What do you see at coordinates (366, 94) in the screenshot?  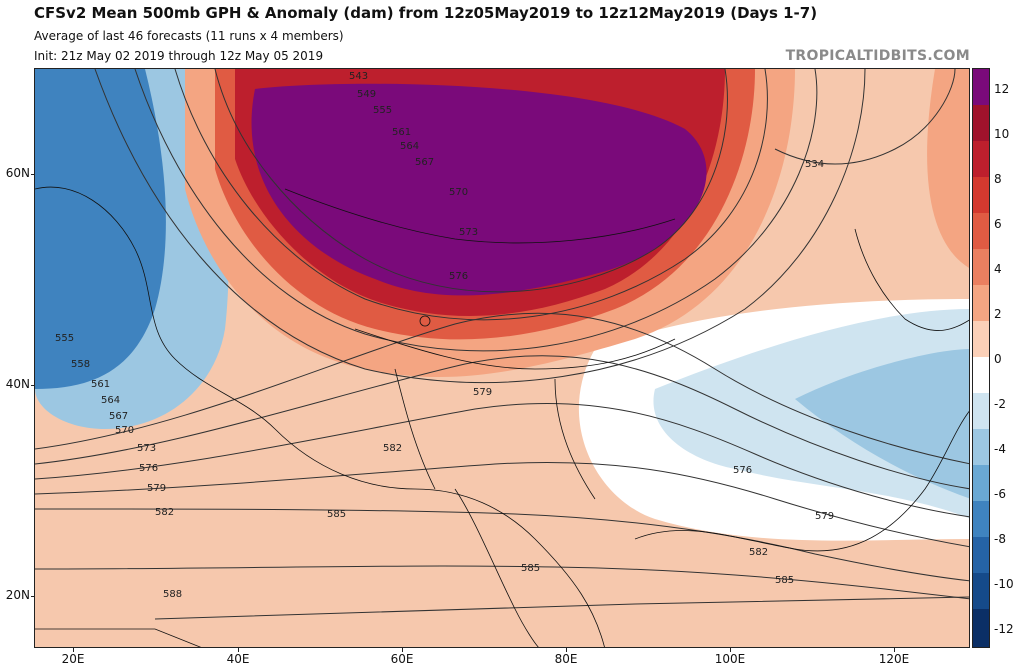 I see `contour-label: 549` at bounding box center [366, 94].